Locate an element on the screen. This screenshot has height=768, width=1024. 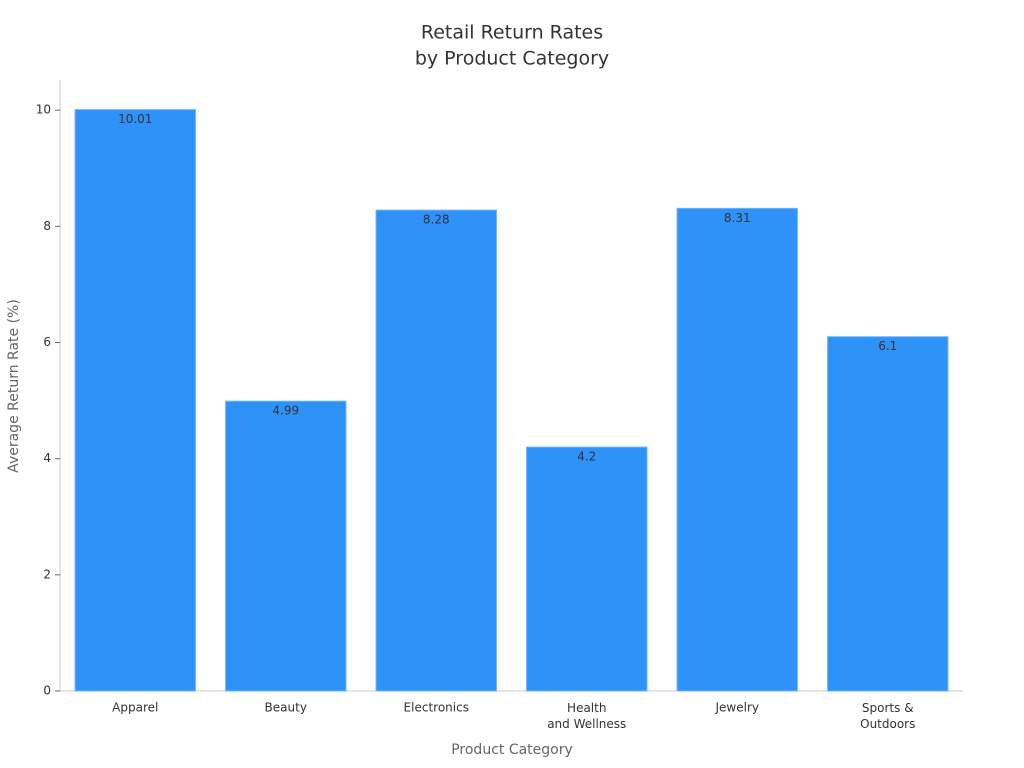
x-tick-label: Jewelry is located at coordinates (737, 708).